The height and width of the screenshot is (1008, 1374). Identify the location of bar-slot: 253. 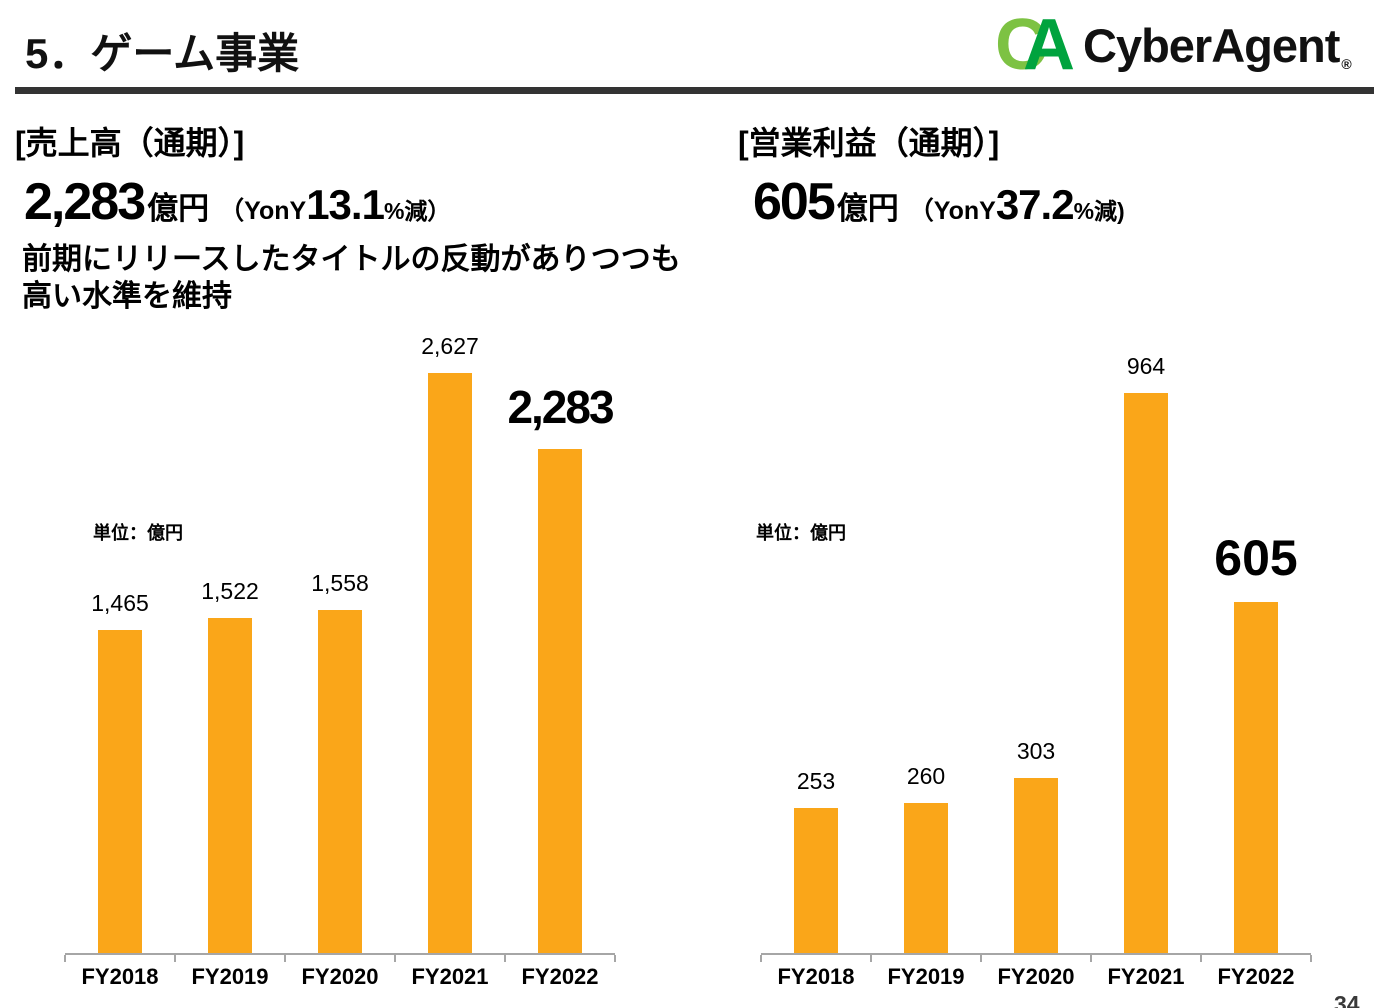
(816, 861).